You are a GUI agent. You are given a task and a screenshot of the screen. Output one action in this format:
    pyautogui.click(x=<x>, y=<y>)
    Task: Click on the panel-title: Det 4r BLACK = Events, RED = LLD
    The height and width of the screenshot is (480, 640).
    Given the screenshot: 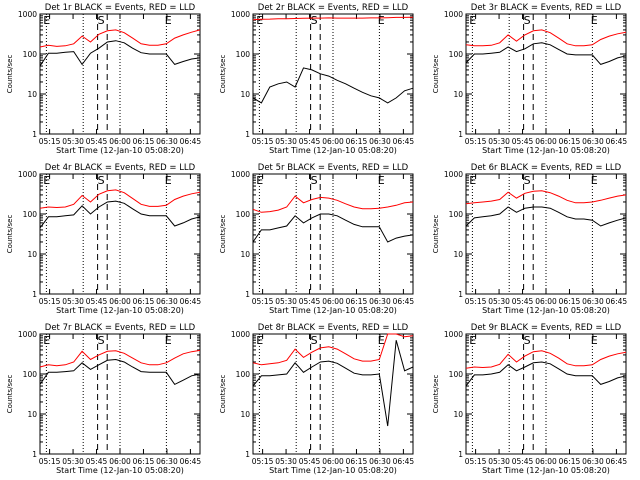 What is the action you would take?
    pyautogui.click(x=120, y=168)
    